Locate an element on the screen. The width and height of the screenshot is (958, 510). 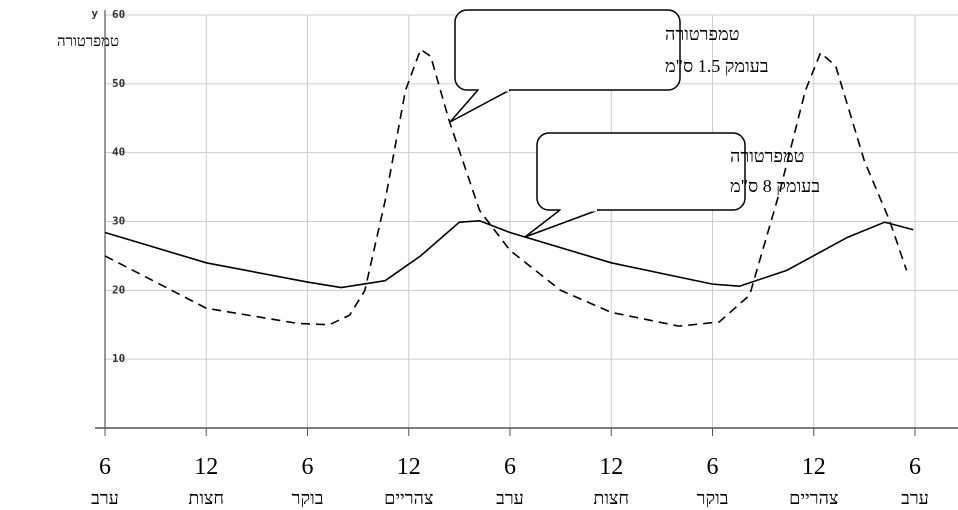
y-axis-label: טמפרטורה is located at coordinates (88, 42).